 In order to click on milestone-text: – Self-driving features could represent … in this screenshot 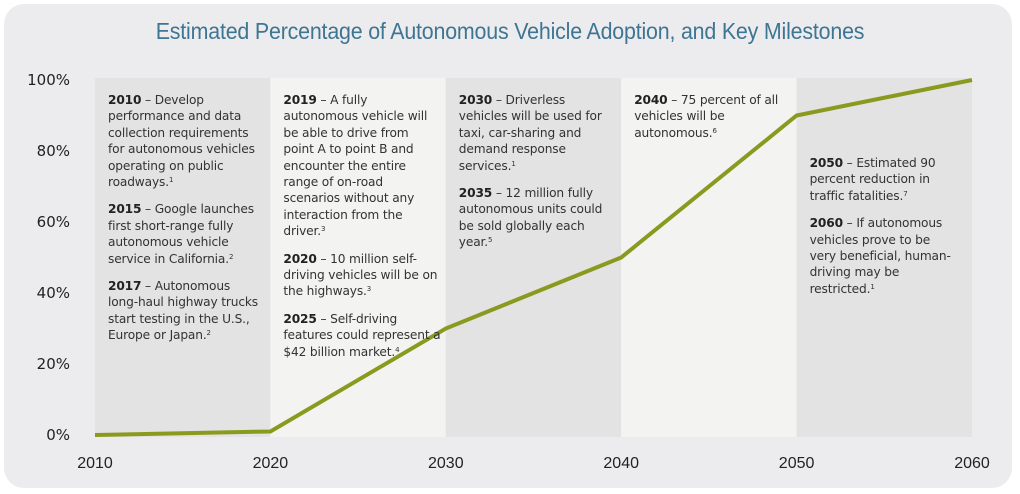, I will do `click(362, 335)`.